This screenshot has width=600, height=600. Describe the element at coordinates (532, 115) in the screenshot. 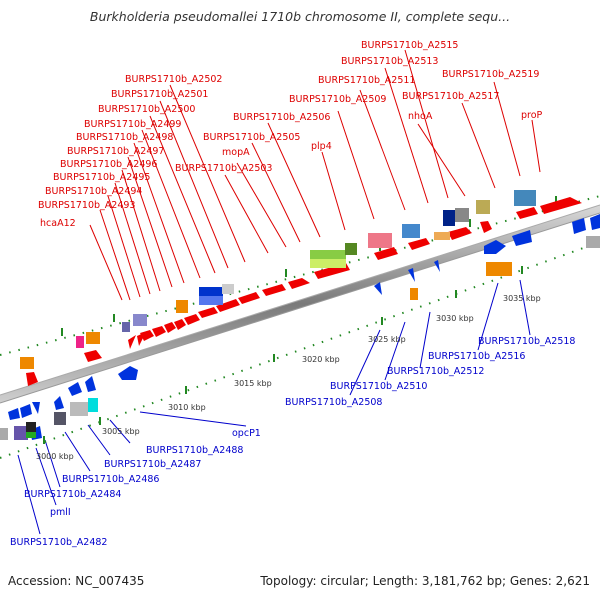

I see `gene-label: proP` at that location.